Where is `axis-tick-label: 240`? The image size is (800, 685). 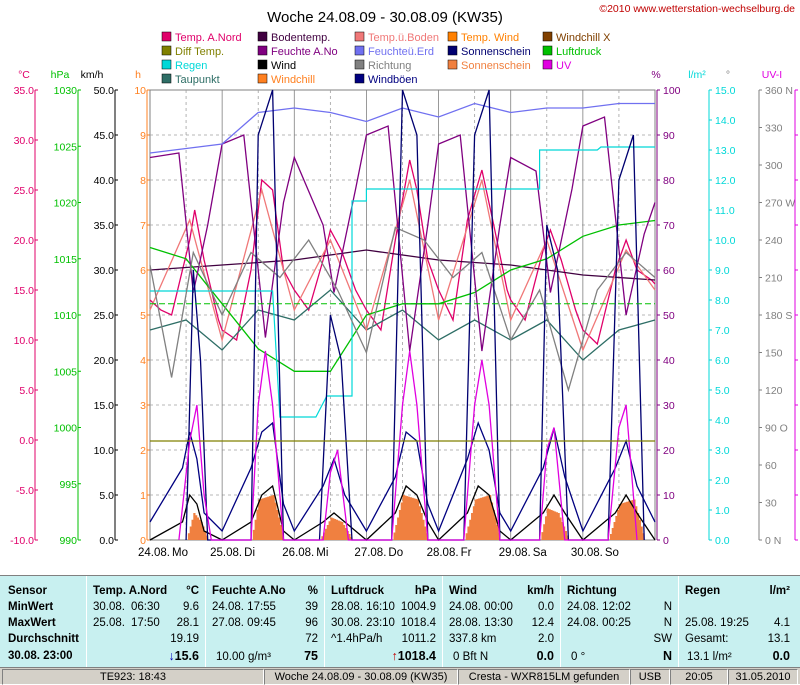
axis-tick-label: 240 is located at coordinates (774, 241).